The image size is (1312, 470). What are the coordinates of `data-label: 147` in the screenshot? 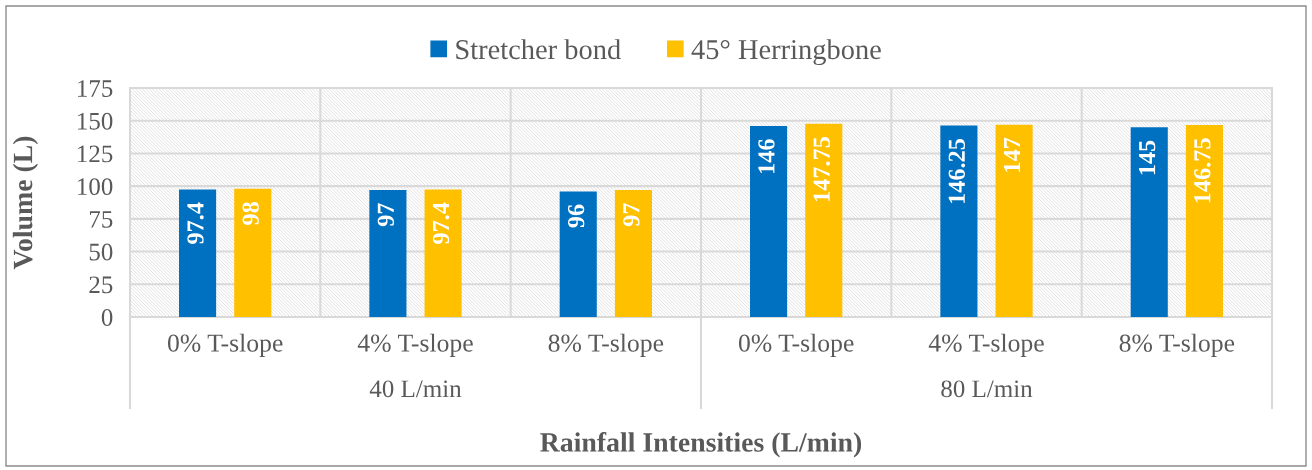 It's located at (1011, 154).